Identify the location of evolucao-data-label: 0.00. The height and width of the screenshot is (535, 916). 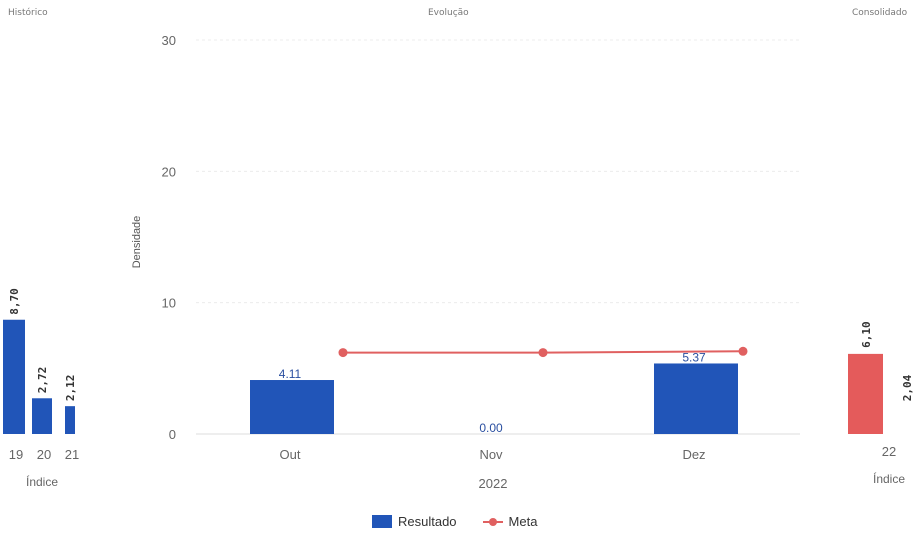
(491, 428).